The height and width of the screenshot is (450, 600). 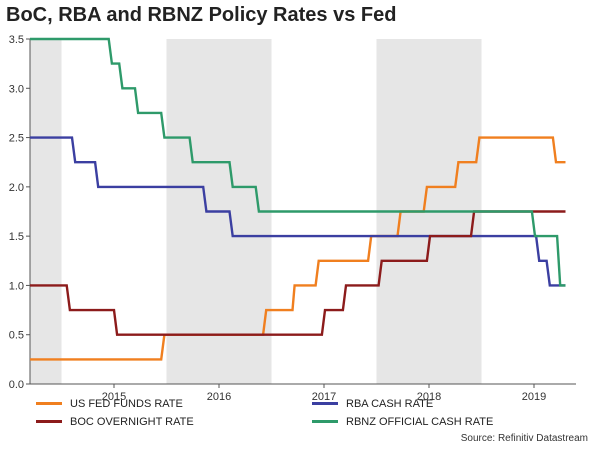 What do you see at coordinates (49, 403) in the screenshot?
I see `legend-swatch-fed` at bounding box center [49, 403].